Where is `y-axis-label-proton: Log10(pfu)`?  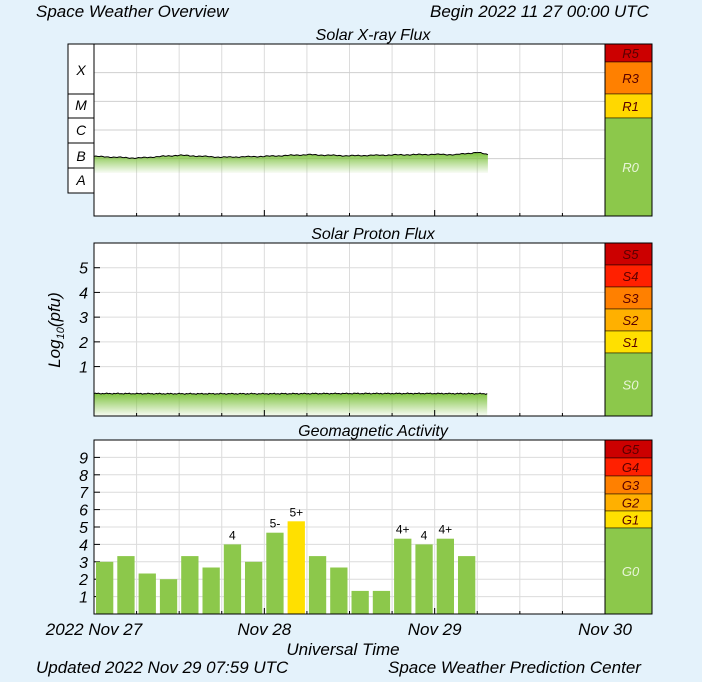
y-axis-label-proton: Log10(pfu) is located at coordinates (56, 330).